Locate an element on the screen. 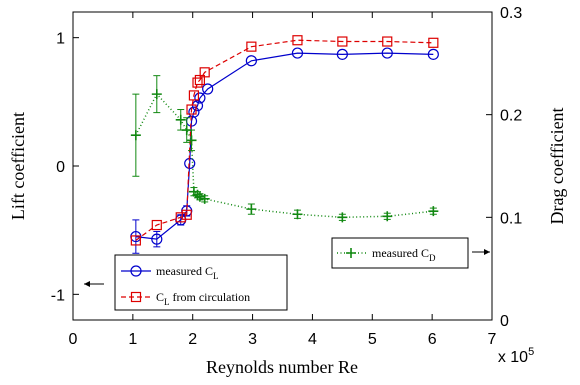 The image size is (580, 385). x-tick-label: 3 is located at coordinates (252, 339).